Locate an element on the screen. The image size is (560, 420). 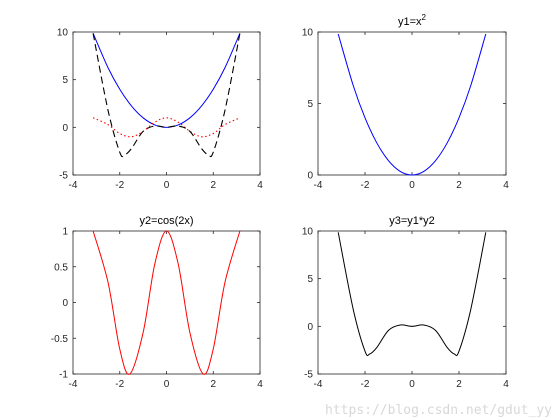
subplot-3-frame is located at coordinates (166, 302).